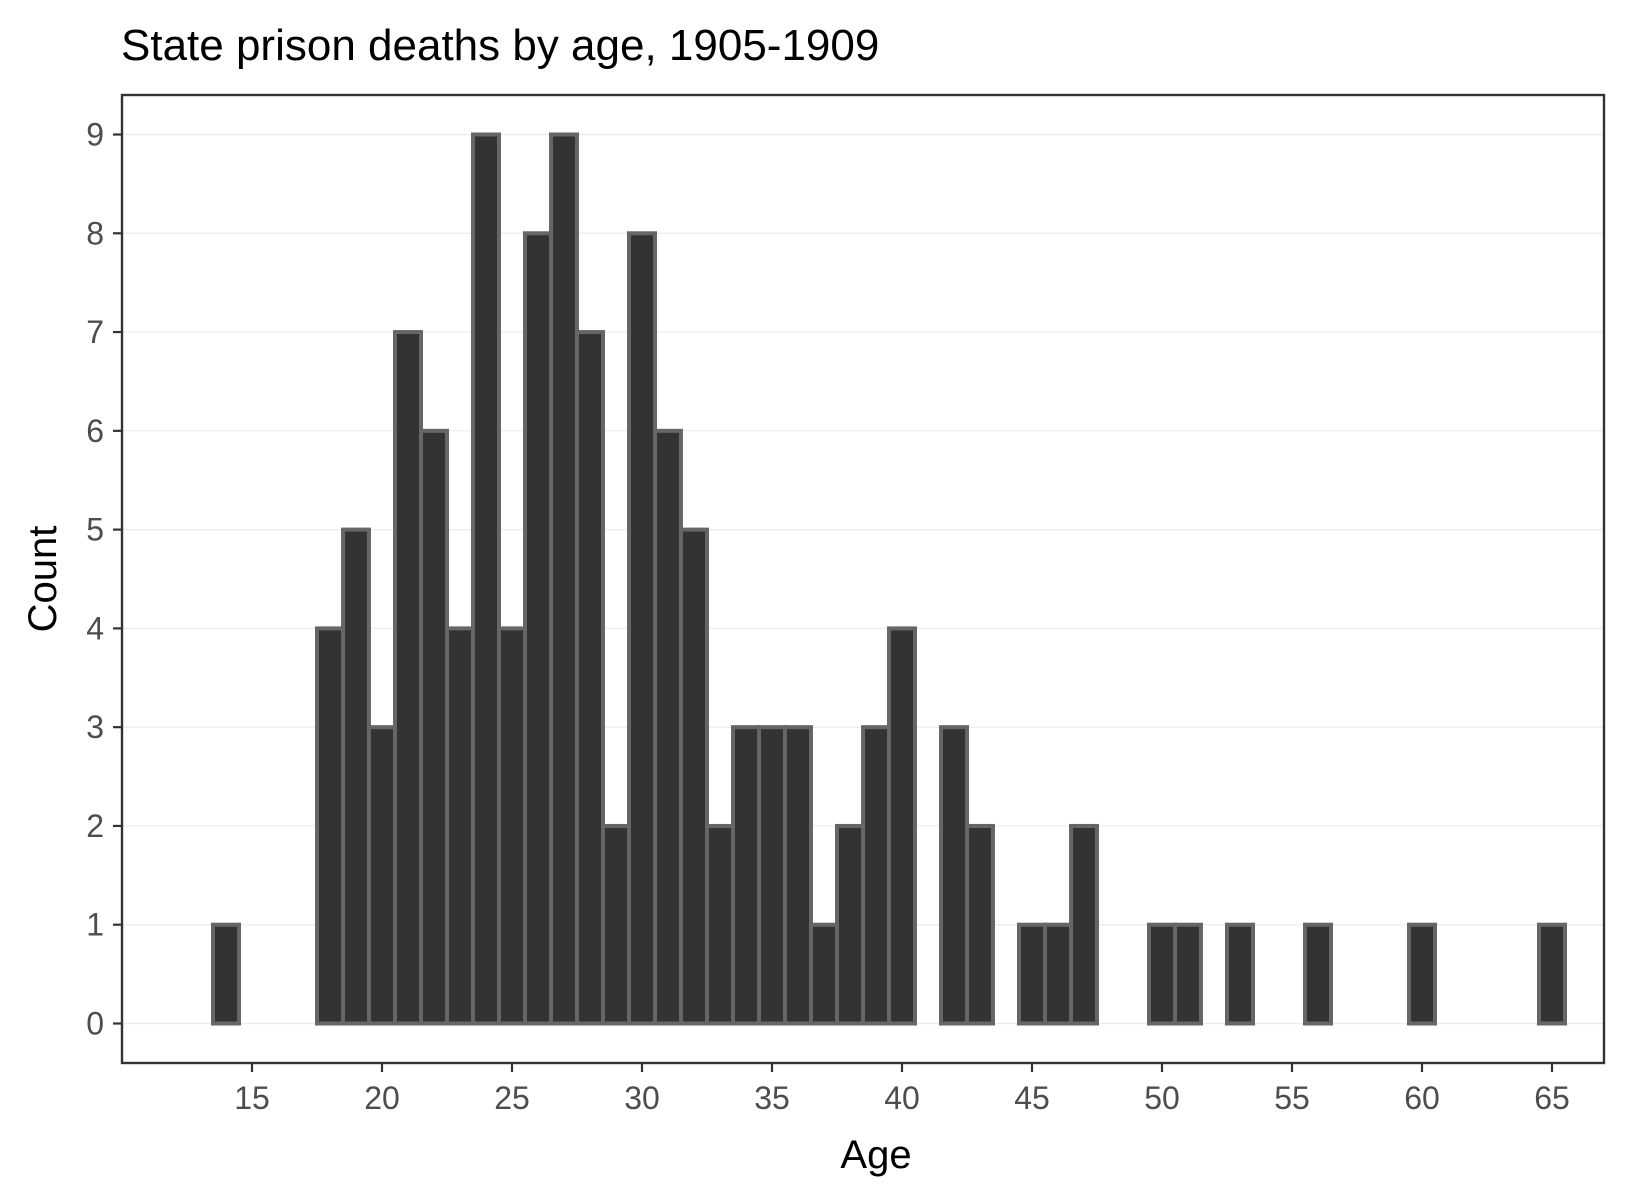 This screenshot has width=1650, height=1200. I want to click on y-tick-label: 8, so click(95, 233).